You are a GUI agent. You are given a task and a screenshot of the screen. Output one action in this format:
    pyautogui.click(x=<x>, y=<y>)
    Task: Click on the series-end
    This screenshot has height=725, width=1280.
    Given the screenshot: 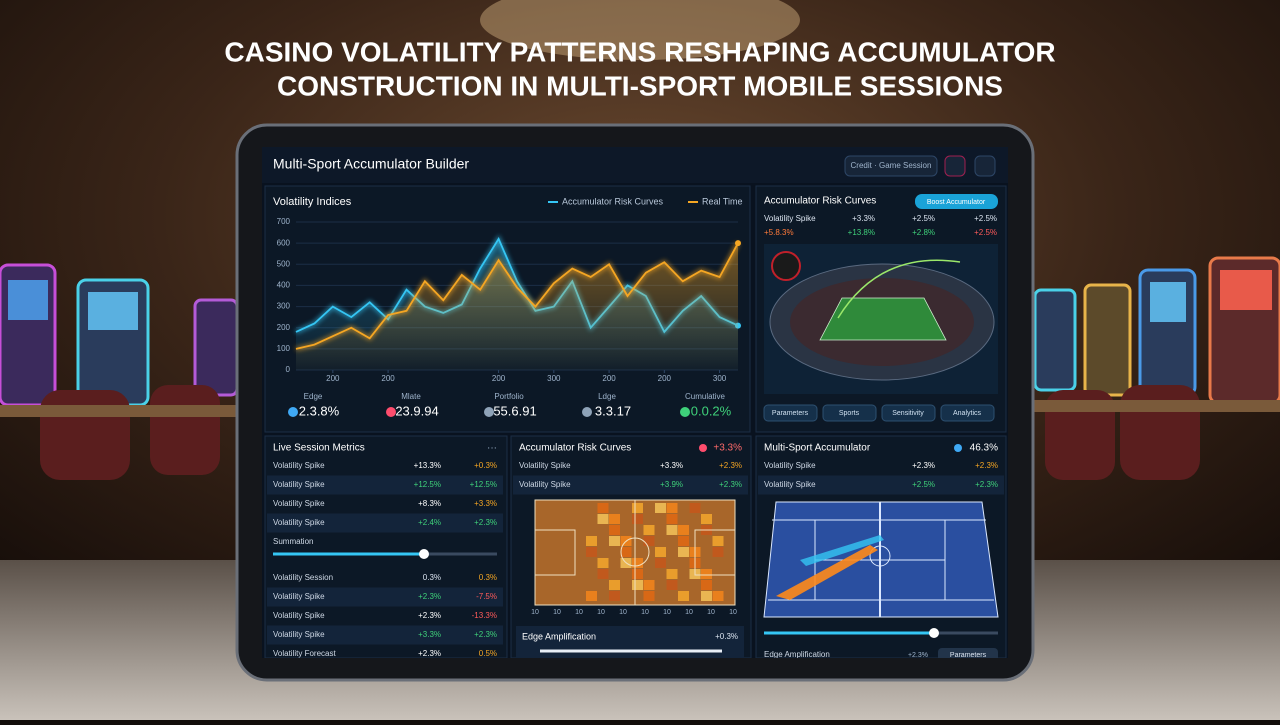 What is the action you would take?
    pyautogui.click(x=738, y=243)
    